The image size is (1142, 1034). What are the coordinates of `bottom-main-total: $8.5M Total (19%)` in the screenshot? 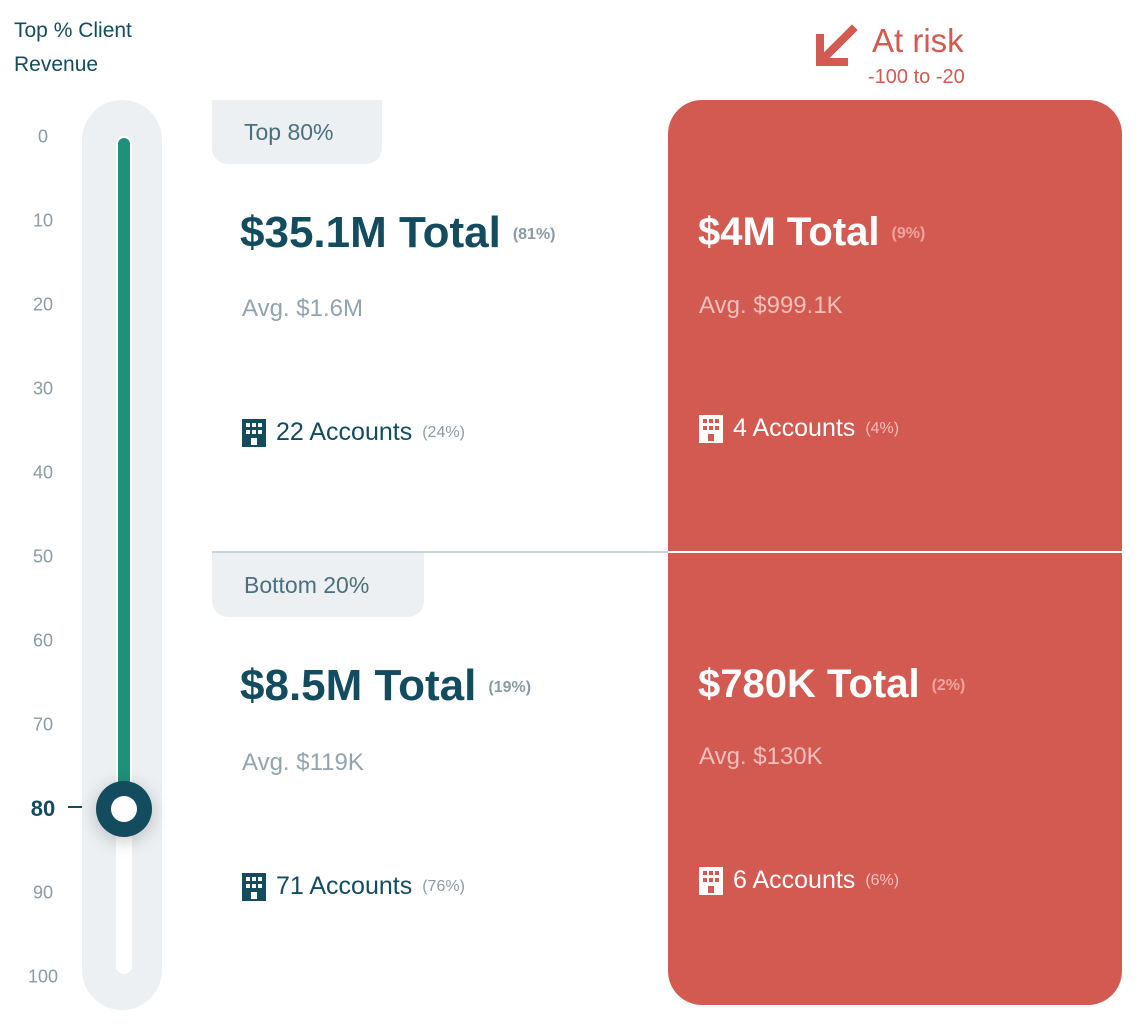 It's located at (385, 686).